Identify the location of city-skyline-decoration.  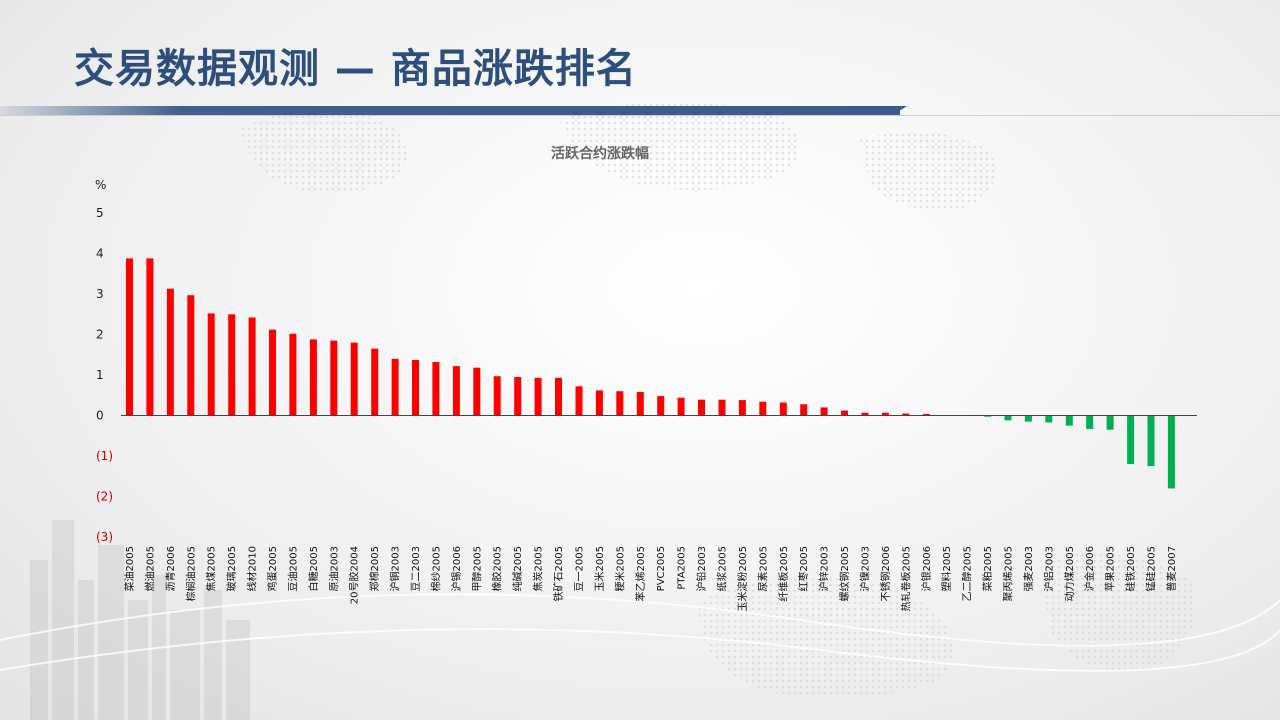
(140, 620).